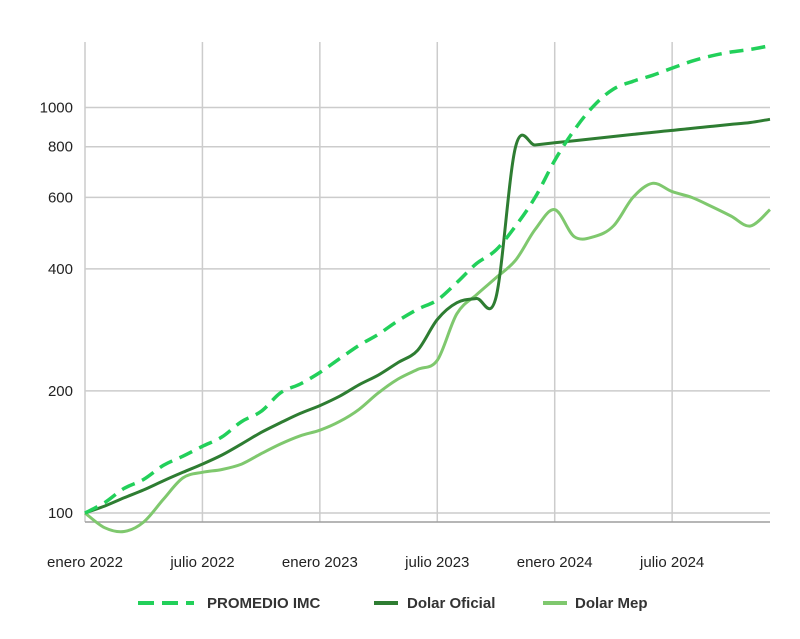 Image resolution: width=800 pixels, height=639 pixels. I want to click on y-tick-label: 100, so click(60, 513).